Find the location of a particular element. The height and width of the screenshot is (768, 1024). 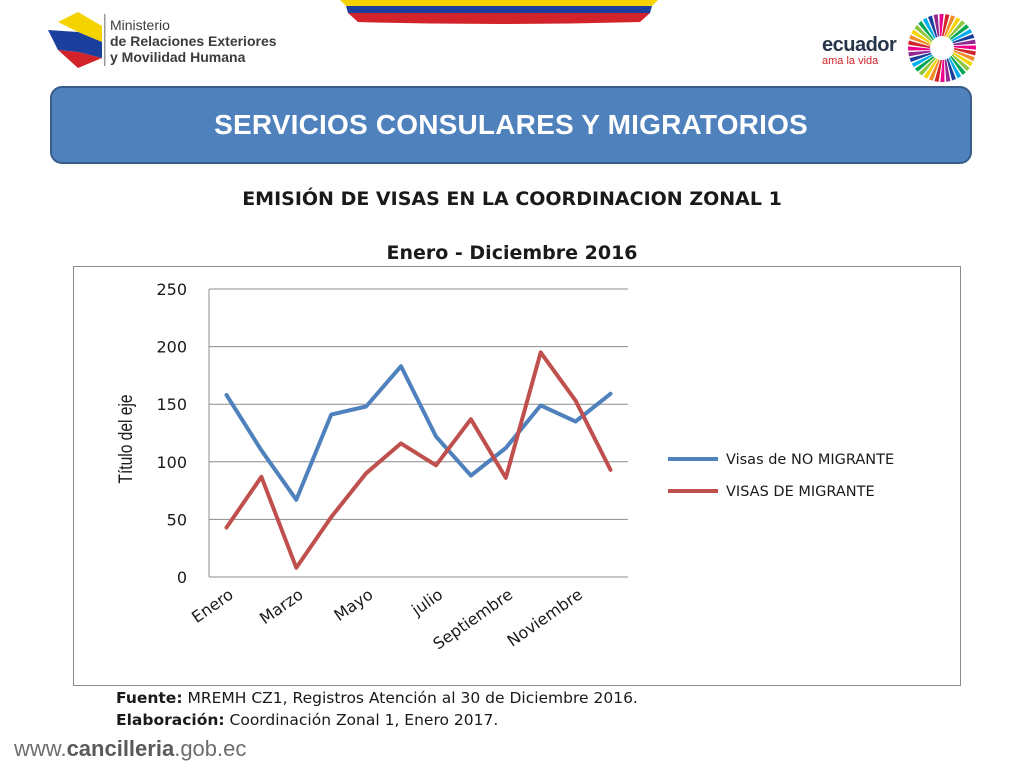

x-tick-label: Marzo is located at coordinates (281, 606).